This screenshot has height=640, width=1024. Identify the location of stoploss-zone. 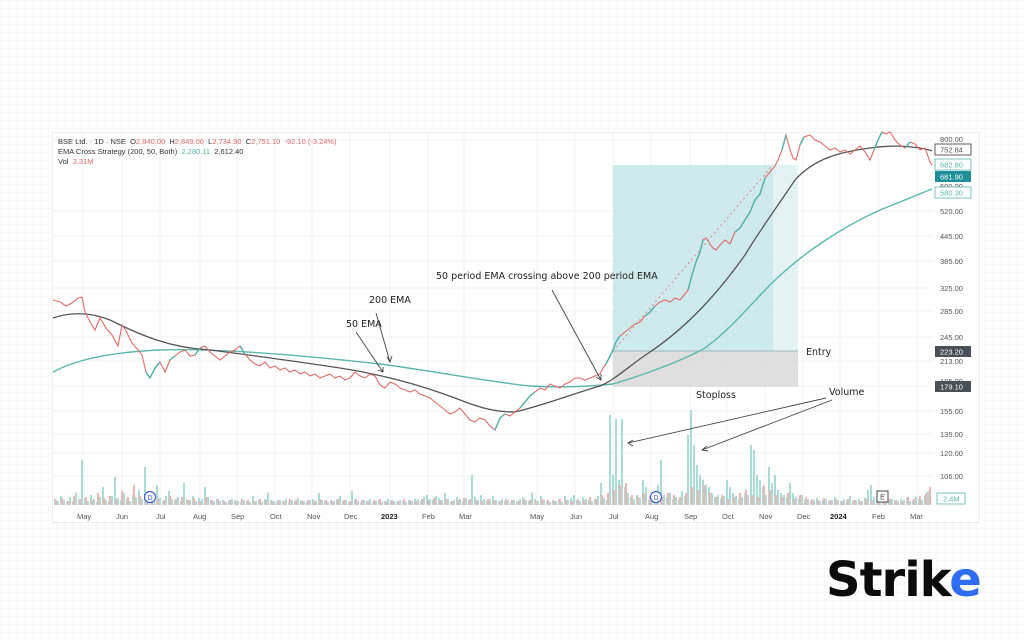
(705, 369).